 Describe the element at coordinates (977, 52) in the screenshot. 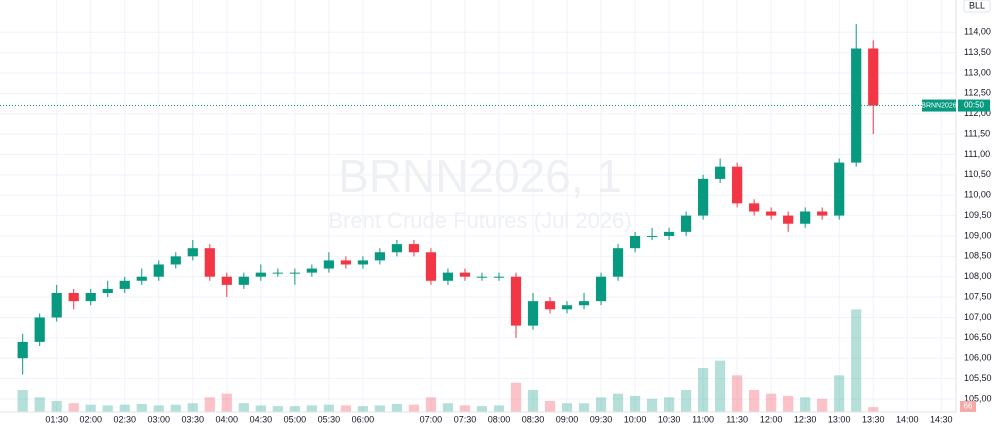

I see `y-tick-label: 113,50` at that location.